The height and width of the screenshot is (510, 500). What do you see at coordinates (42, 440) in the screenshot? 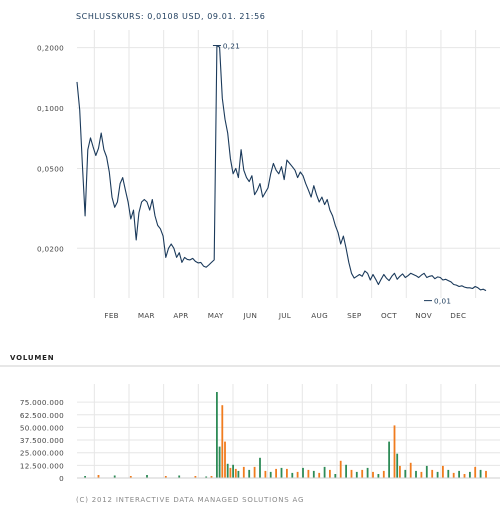
I see `volume-ytick-label: 37.500.000` at bounding box center [42, 440].